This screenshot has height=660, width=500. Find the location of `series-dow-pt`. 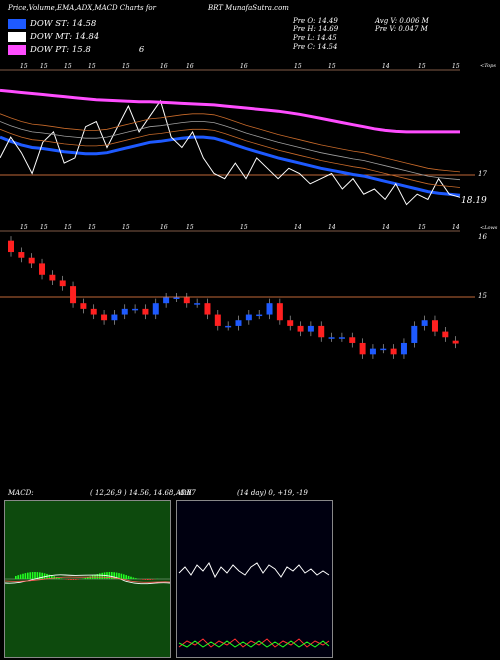

series-dow-pt is located at coordinates (230, 111).